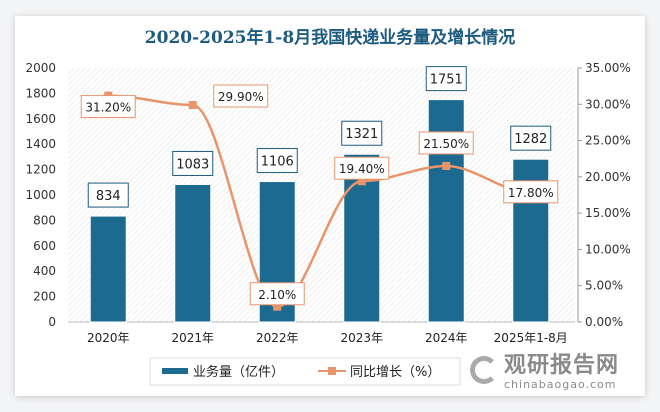  I want to click on bar-data-label: 1321, so click(361, 134).